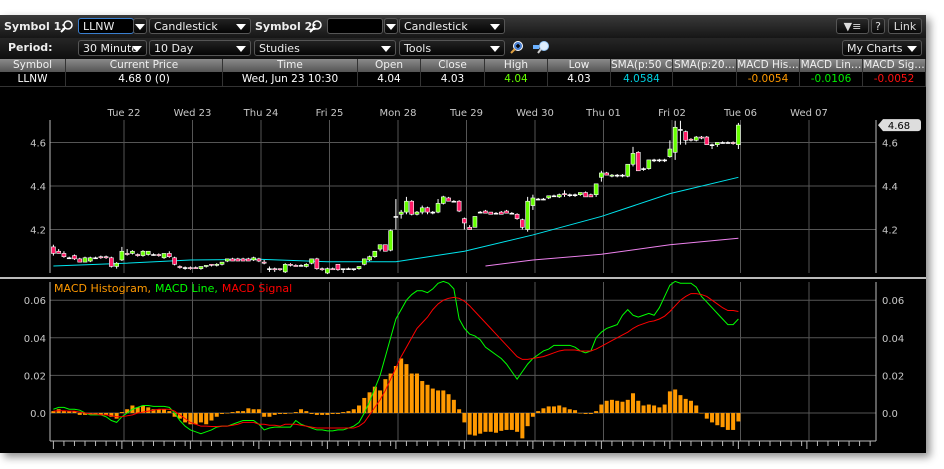 This screenshot has width=944, height=469. What do you see at coordinates (882, 48) in the screenshot?
I see `my-charts-select: My Charts` at bounding box center [882, 48].